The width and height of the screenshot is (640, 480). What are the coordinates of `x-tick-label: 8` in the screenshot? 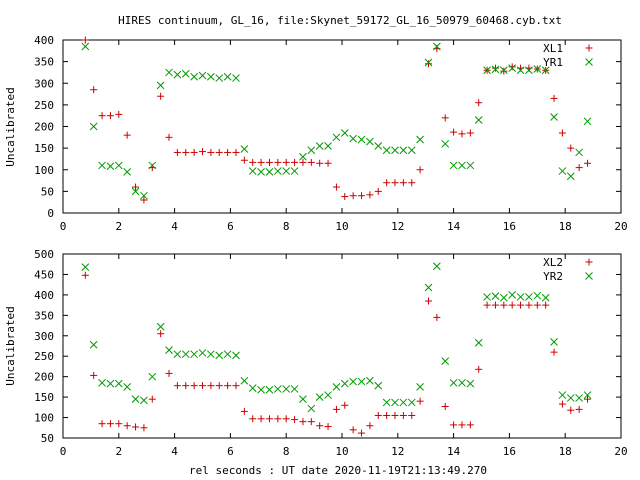 It's located at (286, 226).